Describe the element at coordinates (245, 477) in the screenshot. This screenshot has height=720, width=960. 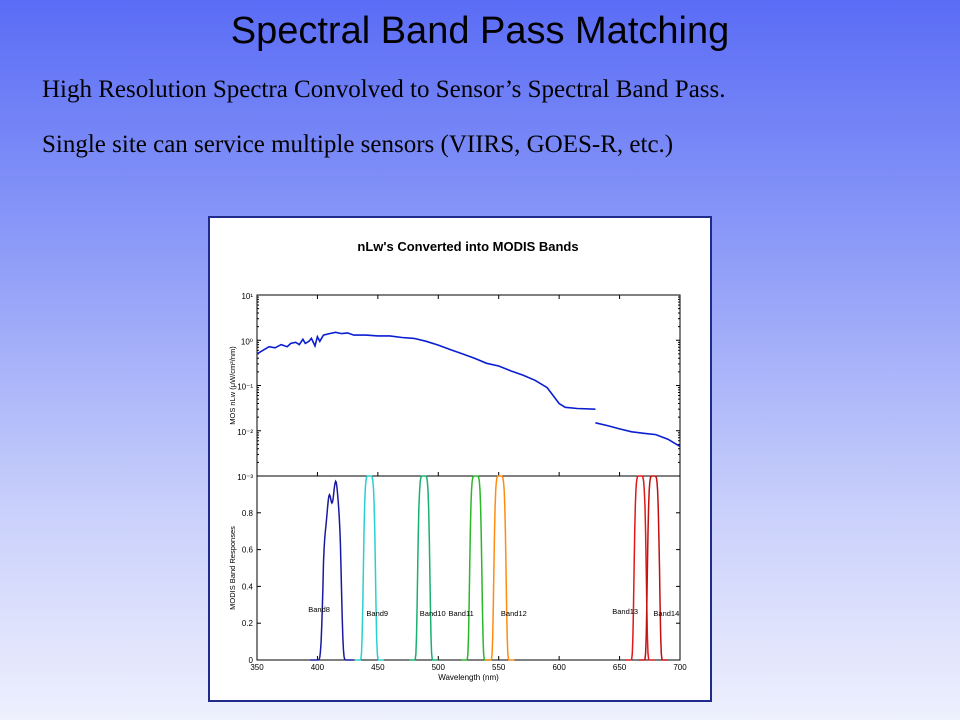
I see `top-y-tick-label: 10⁻³` at that location.